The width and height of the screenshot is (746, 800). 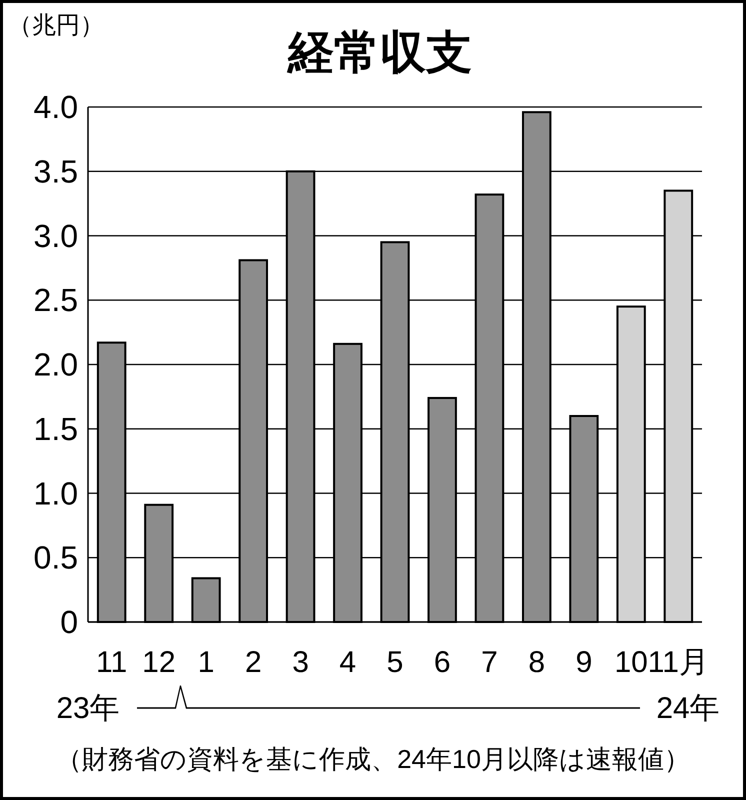 What do you see at coordinates (347, 662) in the screenshot?
I see `x-tick-label: 4` at bounding box center [347, 662].